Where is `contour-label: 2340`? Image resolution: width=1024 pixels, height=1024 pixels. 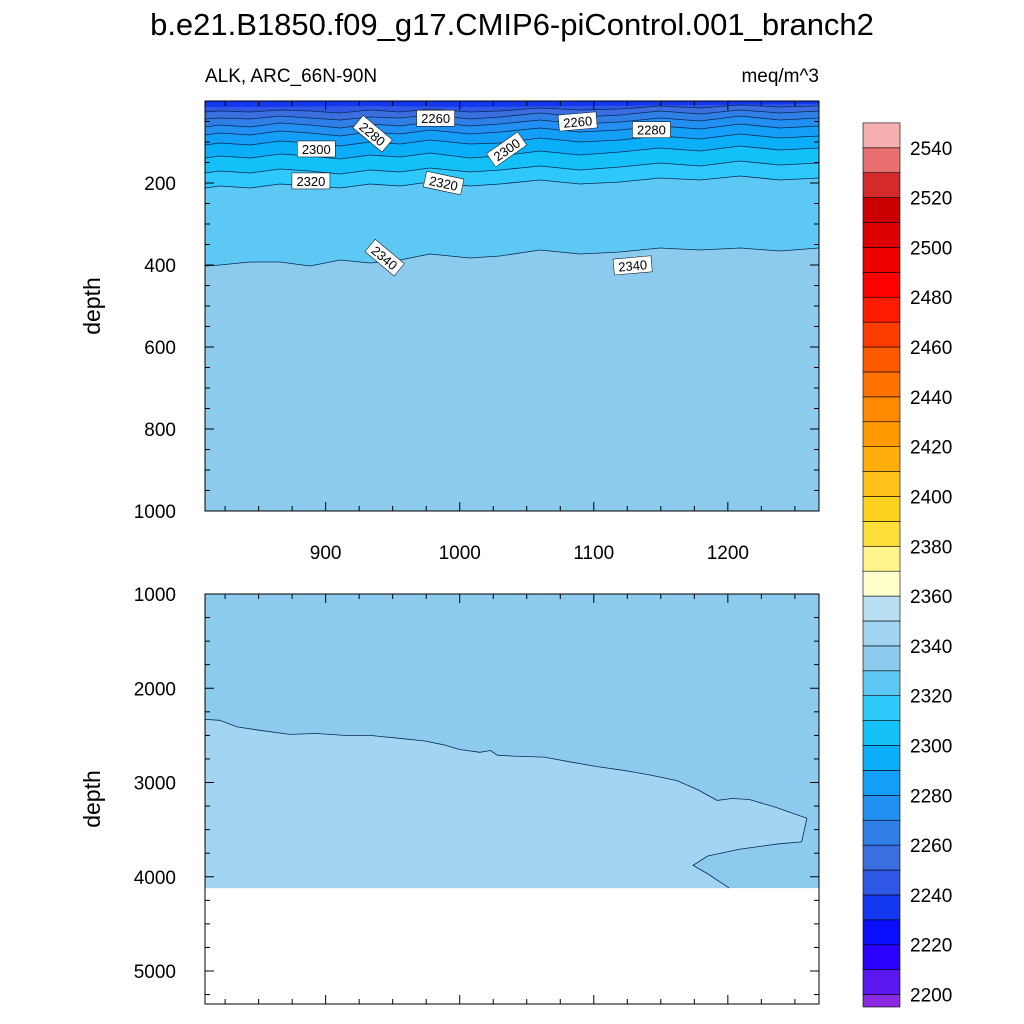 contour-label: 2340 is located at coordinates (632, 265).